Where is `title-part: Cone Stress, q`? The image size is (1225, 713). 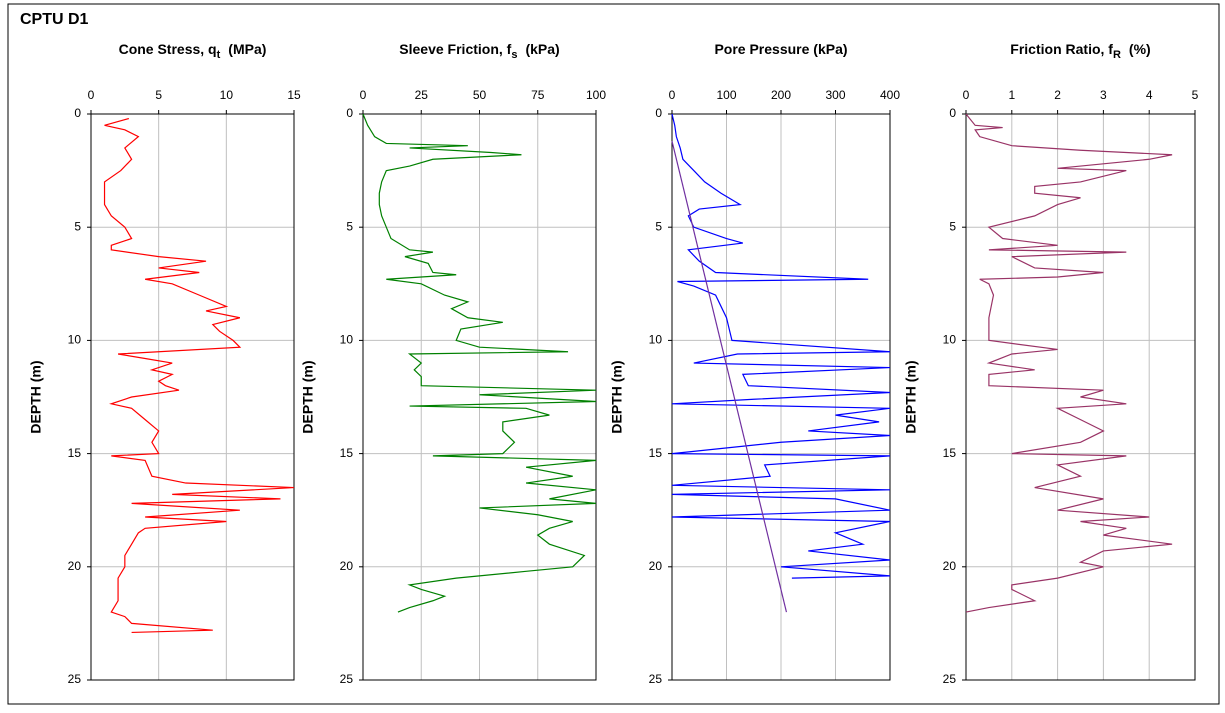 title-part: Cone Stress, q is located at coordinates (168, 49).